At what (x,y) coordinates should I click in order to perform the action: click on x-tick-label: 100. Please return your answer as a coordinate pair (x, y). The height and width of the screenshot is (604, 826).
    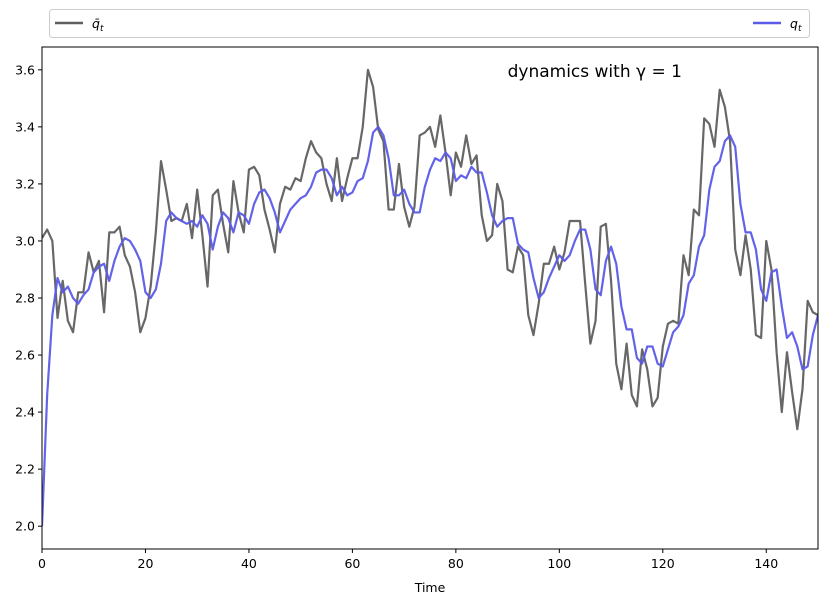
    Looking at the image, I should click on (559, 563).